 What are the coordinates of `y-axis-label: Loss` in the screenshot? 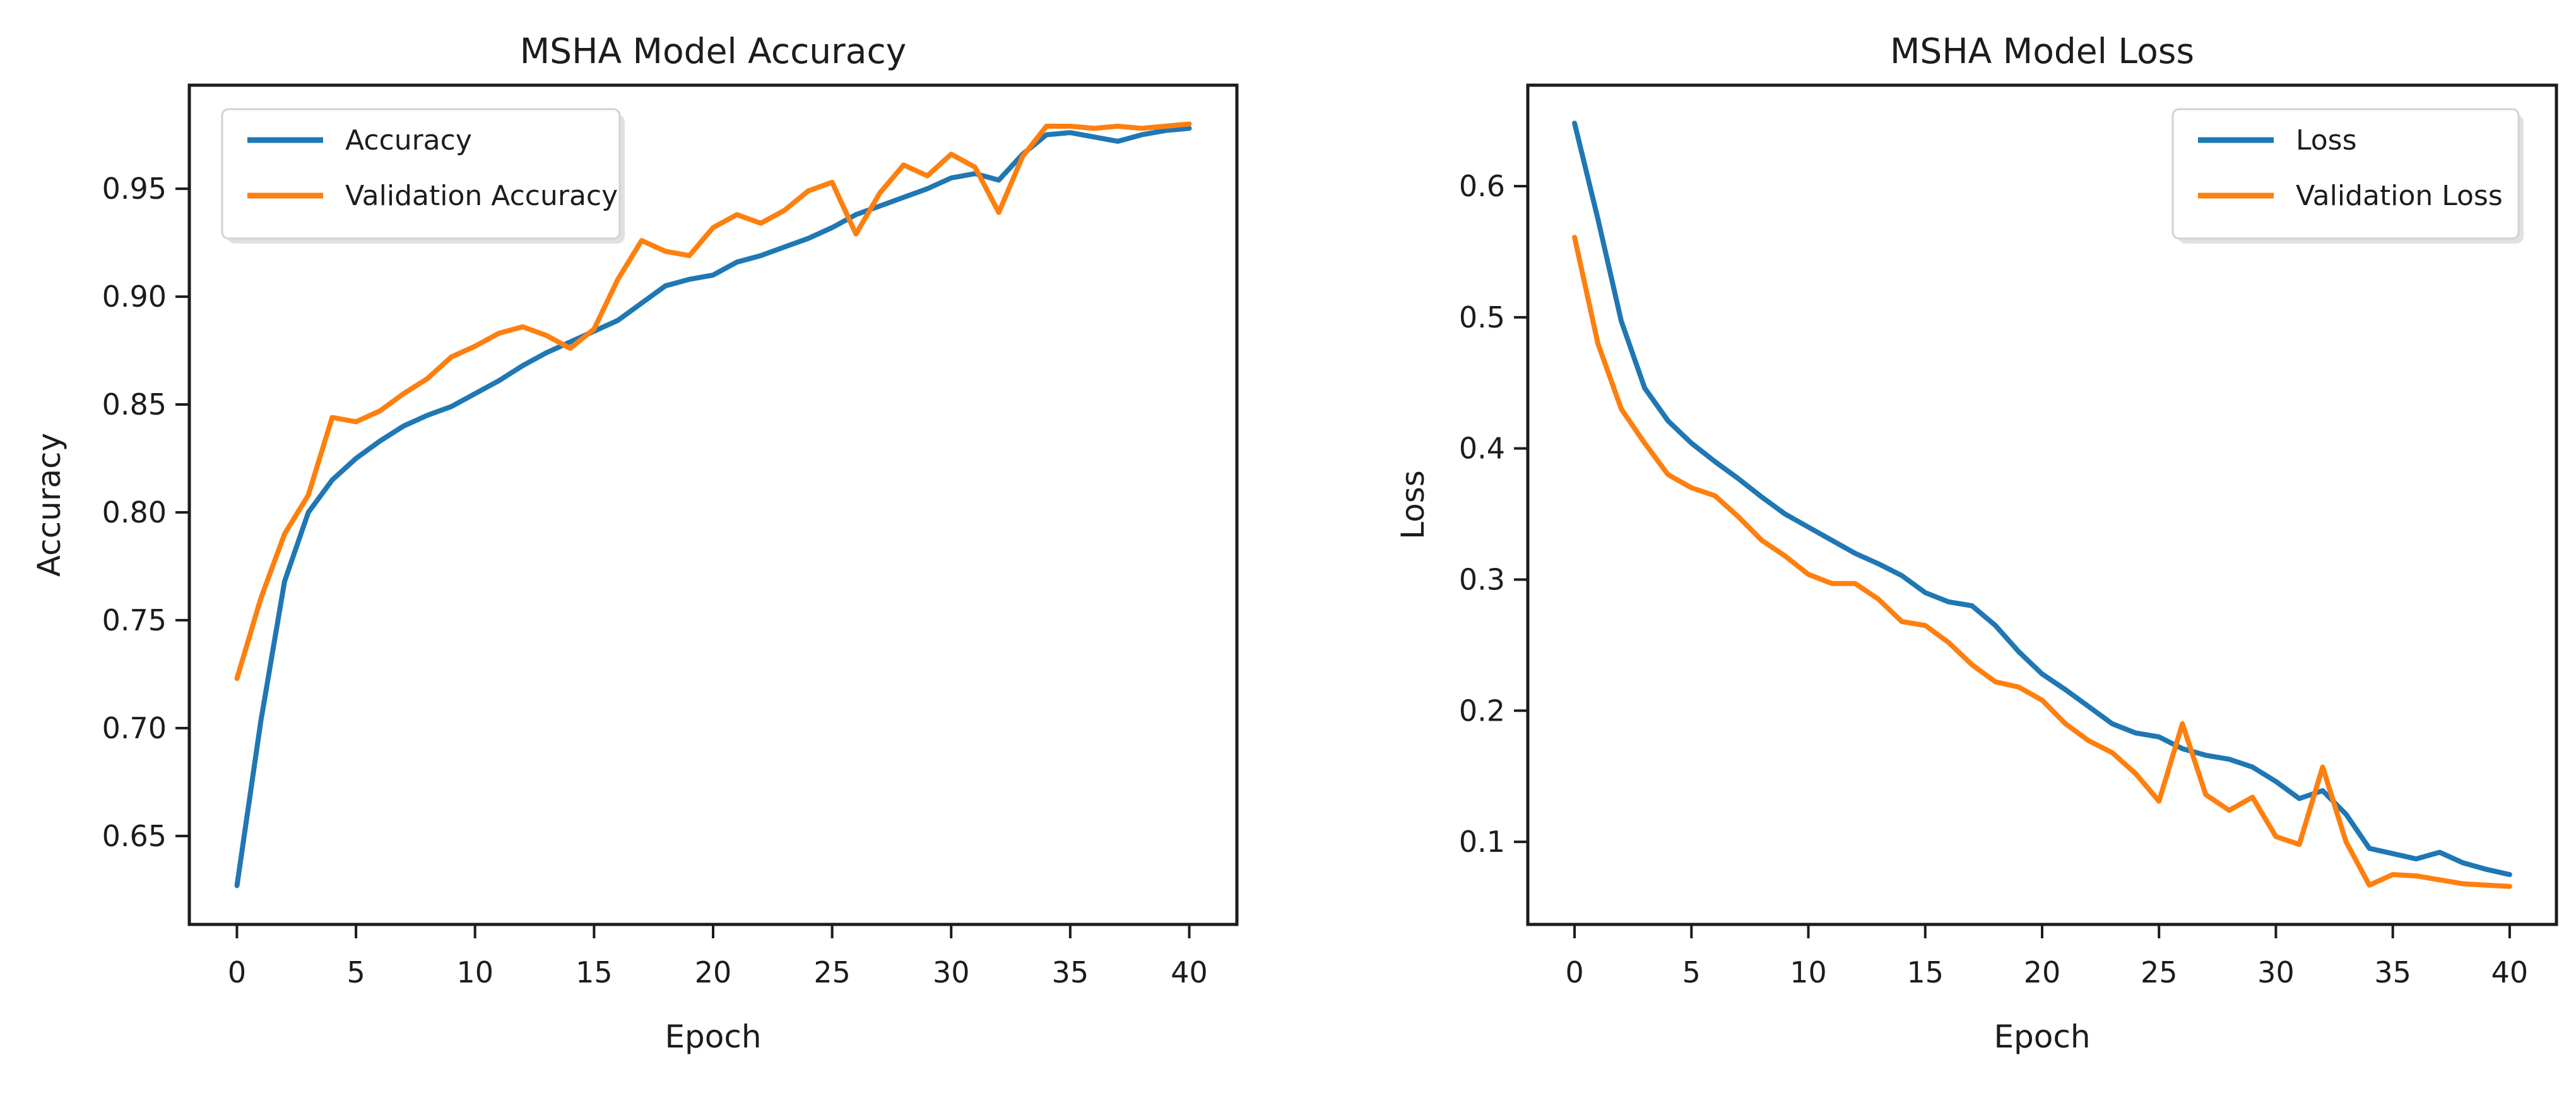 It's located at (1413, 505).